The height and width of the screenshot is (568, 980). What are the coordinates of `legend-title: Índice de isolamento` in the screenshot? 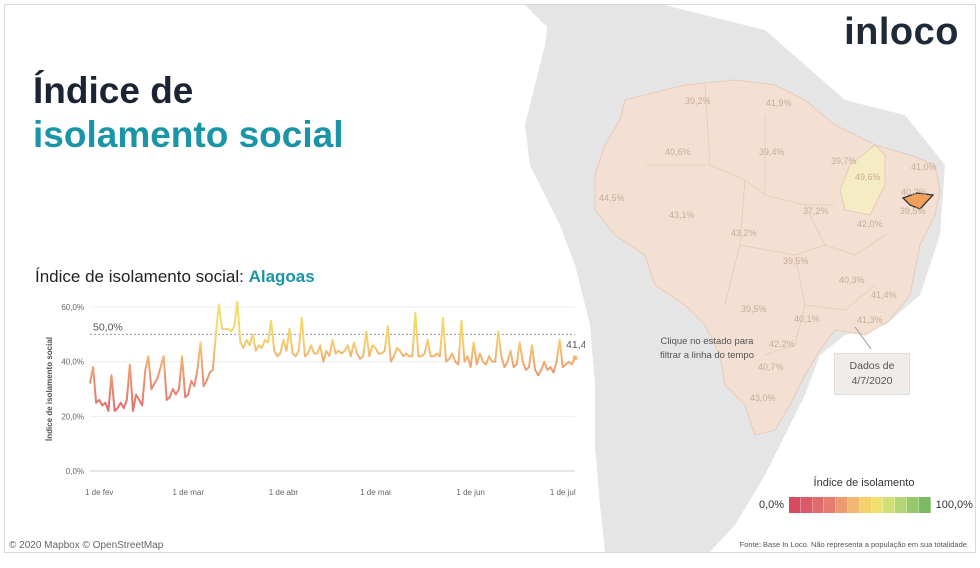 It's located at (864, 483).